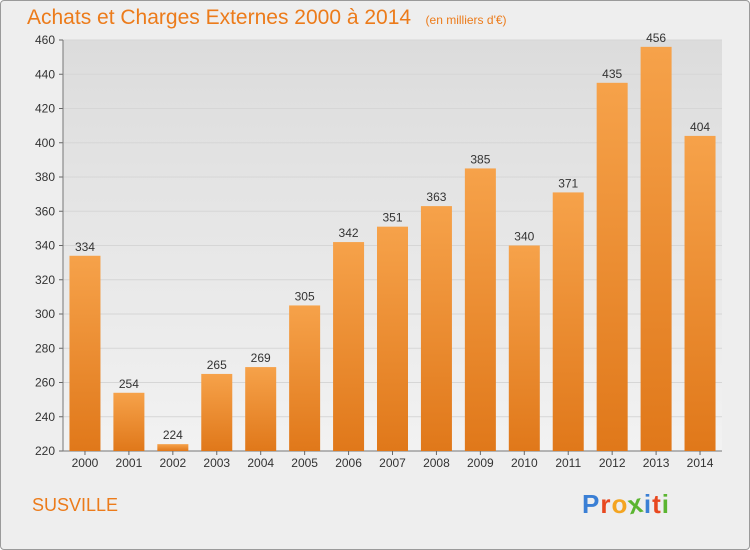 The image size is (750, 550). I want to click on x-tick-label: 2001, so click(129, 463).